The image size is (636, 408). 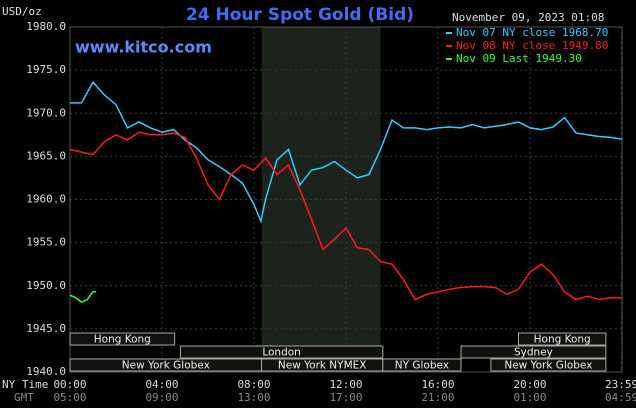 What do you see at coordinates (143, 47) in the screenshot?
I see `site-url: www.kitco.com` at bounding box center [143, 47].